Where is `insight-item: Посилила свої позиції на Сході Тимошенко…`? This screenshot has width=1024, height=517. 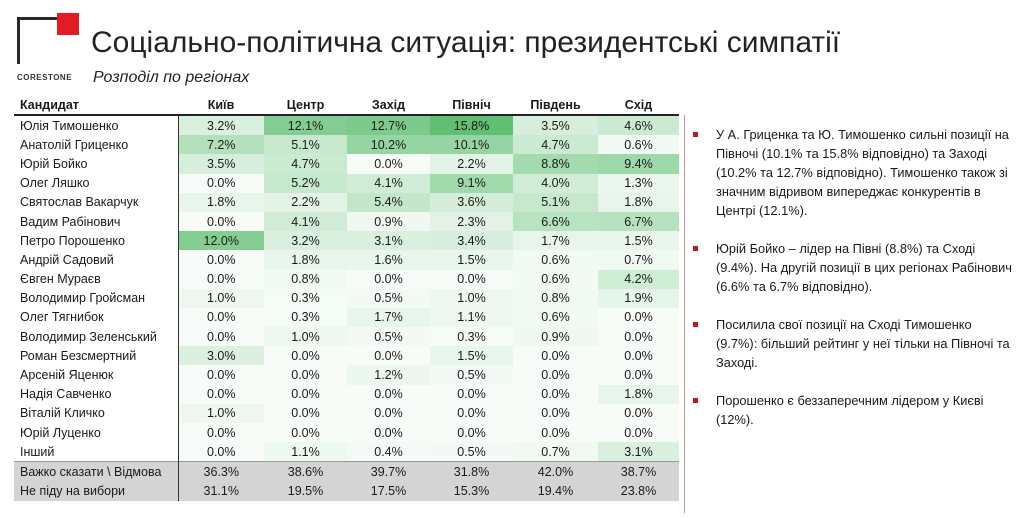
insight-item: Посилила свої позиції на Сході Тимошенко… is located at coordinates (853, 343).